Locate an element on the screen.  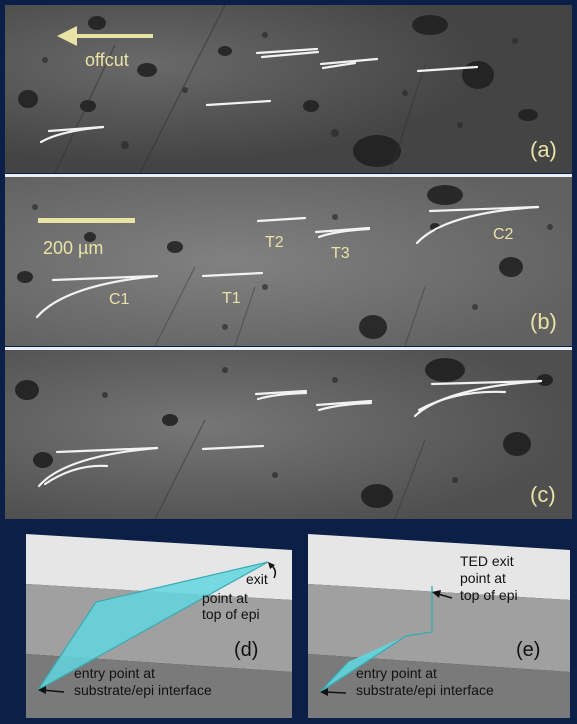
dislocation-traces-c is located at coordinates (290, 433).